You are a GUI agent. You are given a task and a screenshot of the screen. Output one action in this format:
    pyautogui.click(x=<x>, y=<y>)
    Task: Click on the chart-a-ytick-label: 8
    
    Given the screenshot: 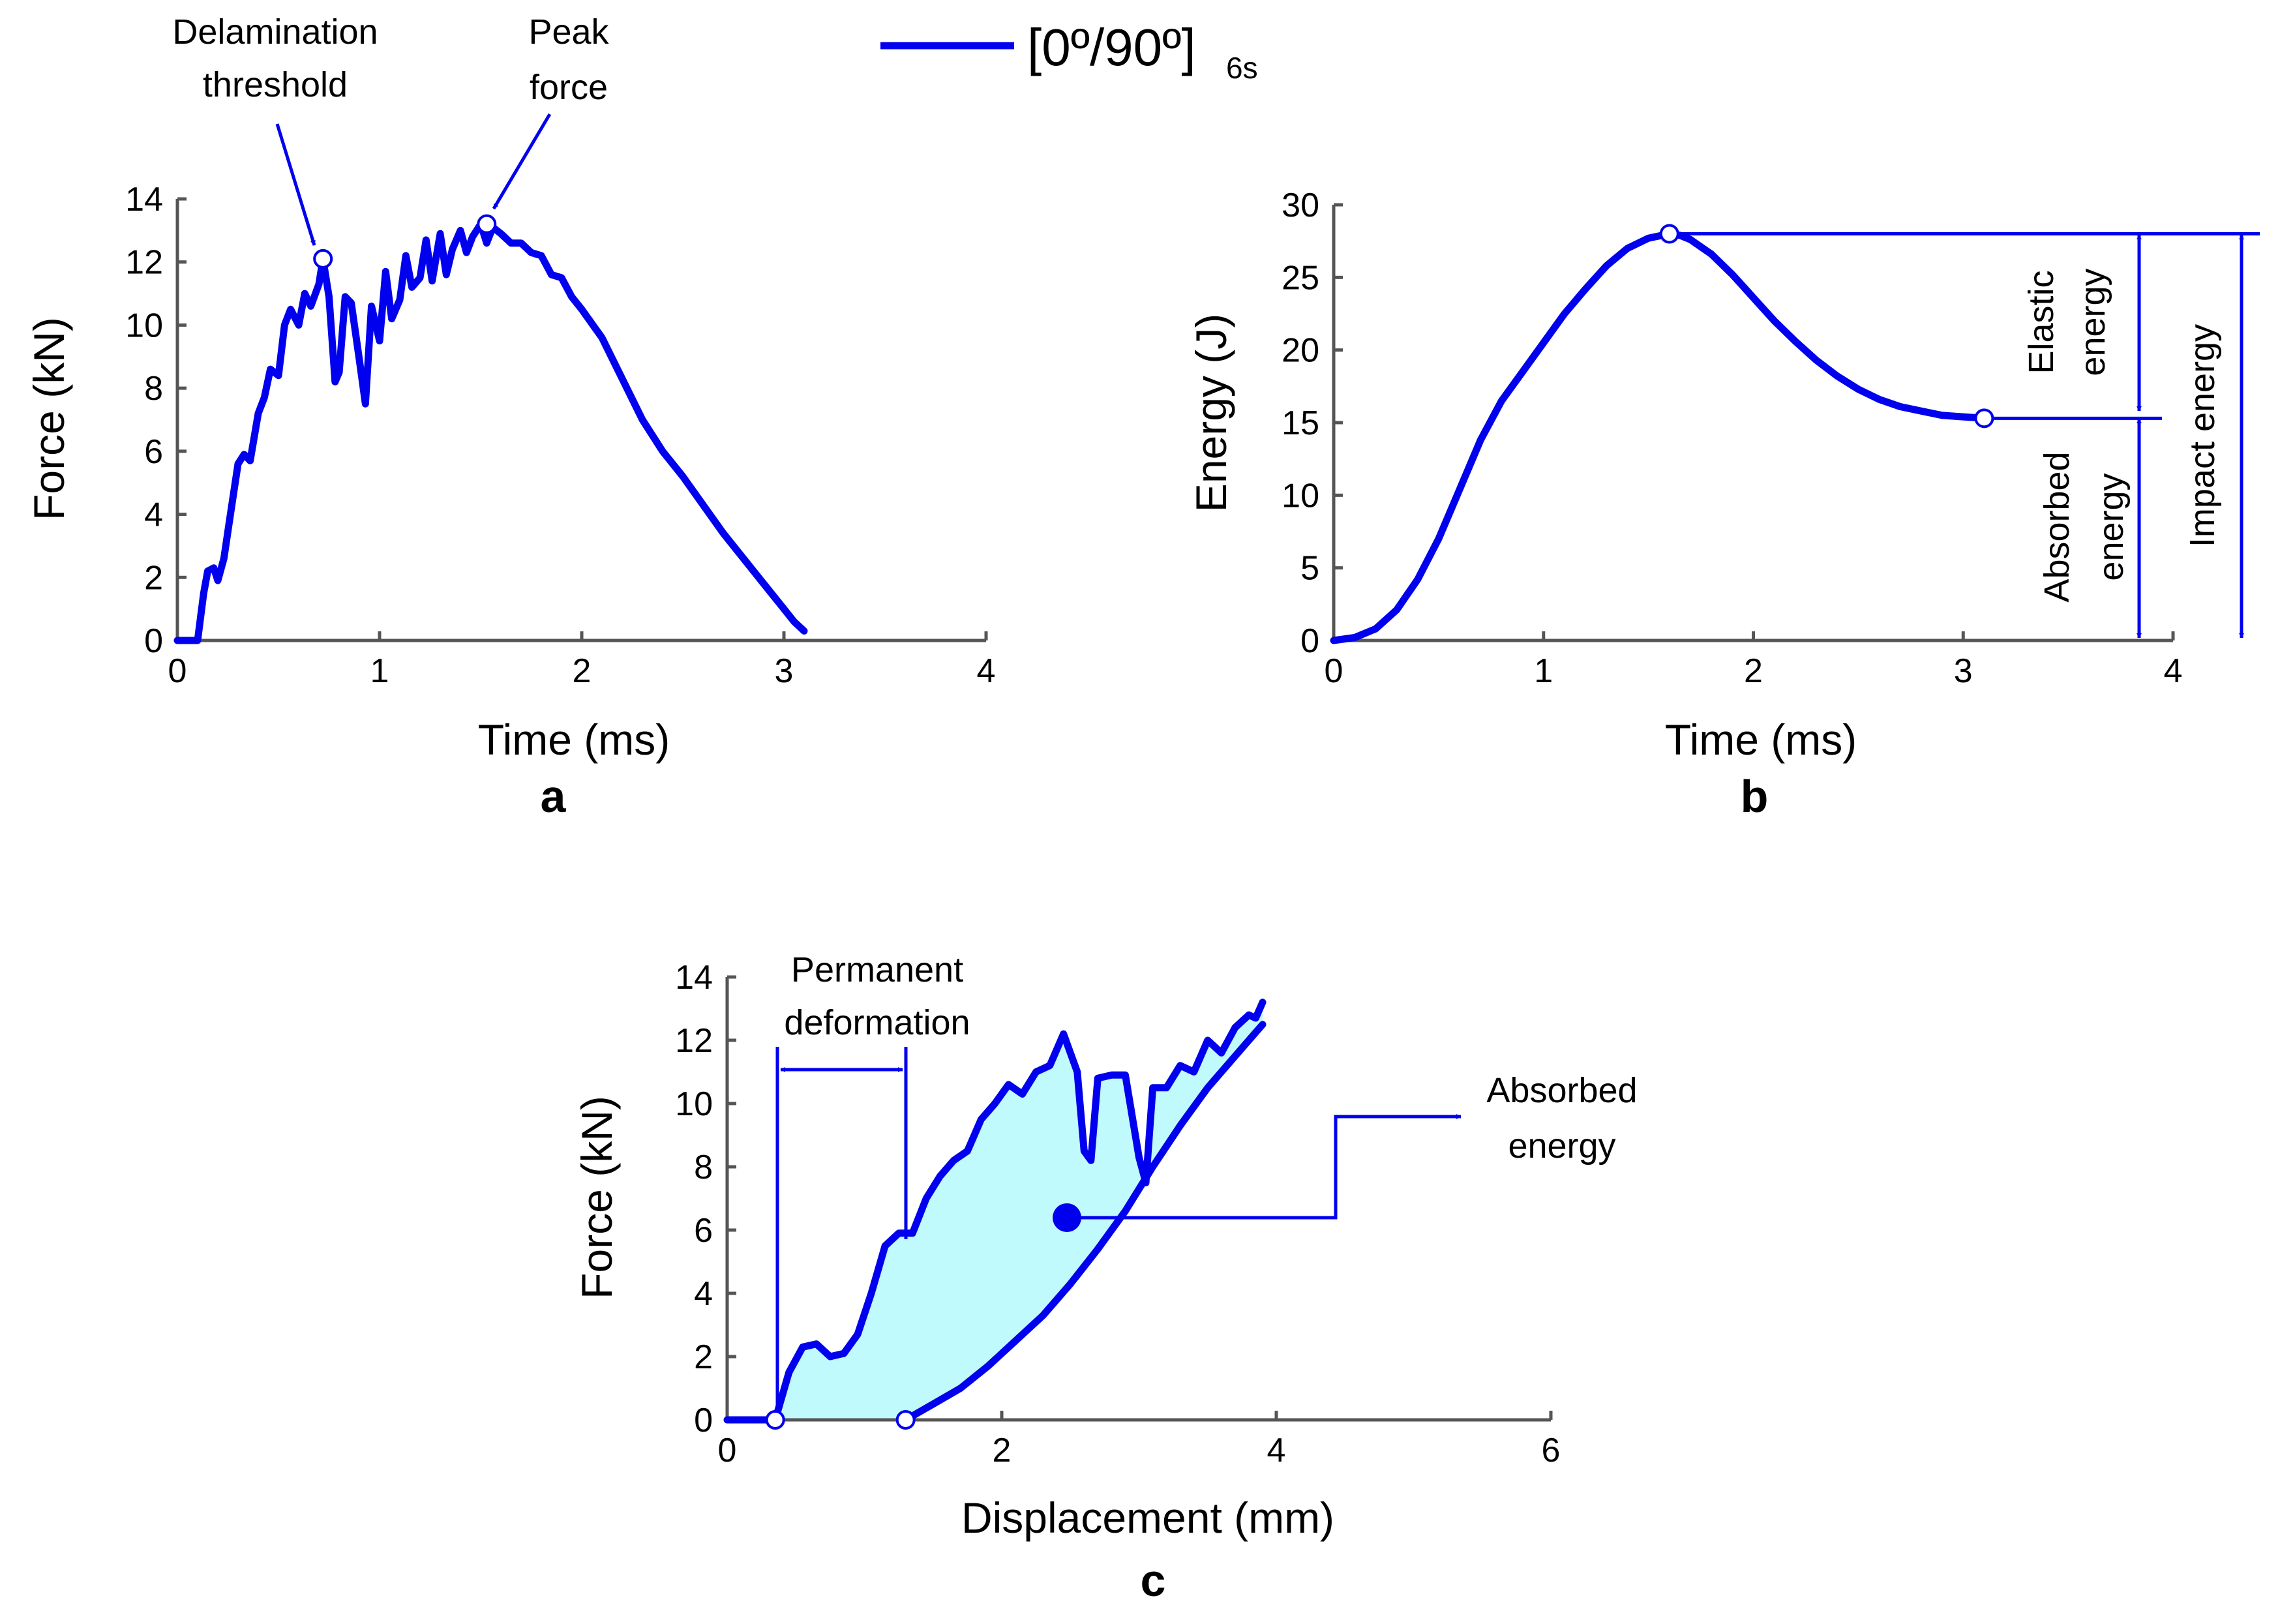 What is the action you would take?
    pyautogui.click(x=153, y=389)
    